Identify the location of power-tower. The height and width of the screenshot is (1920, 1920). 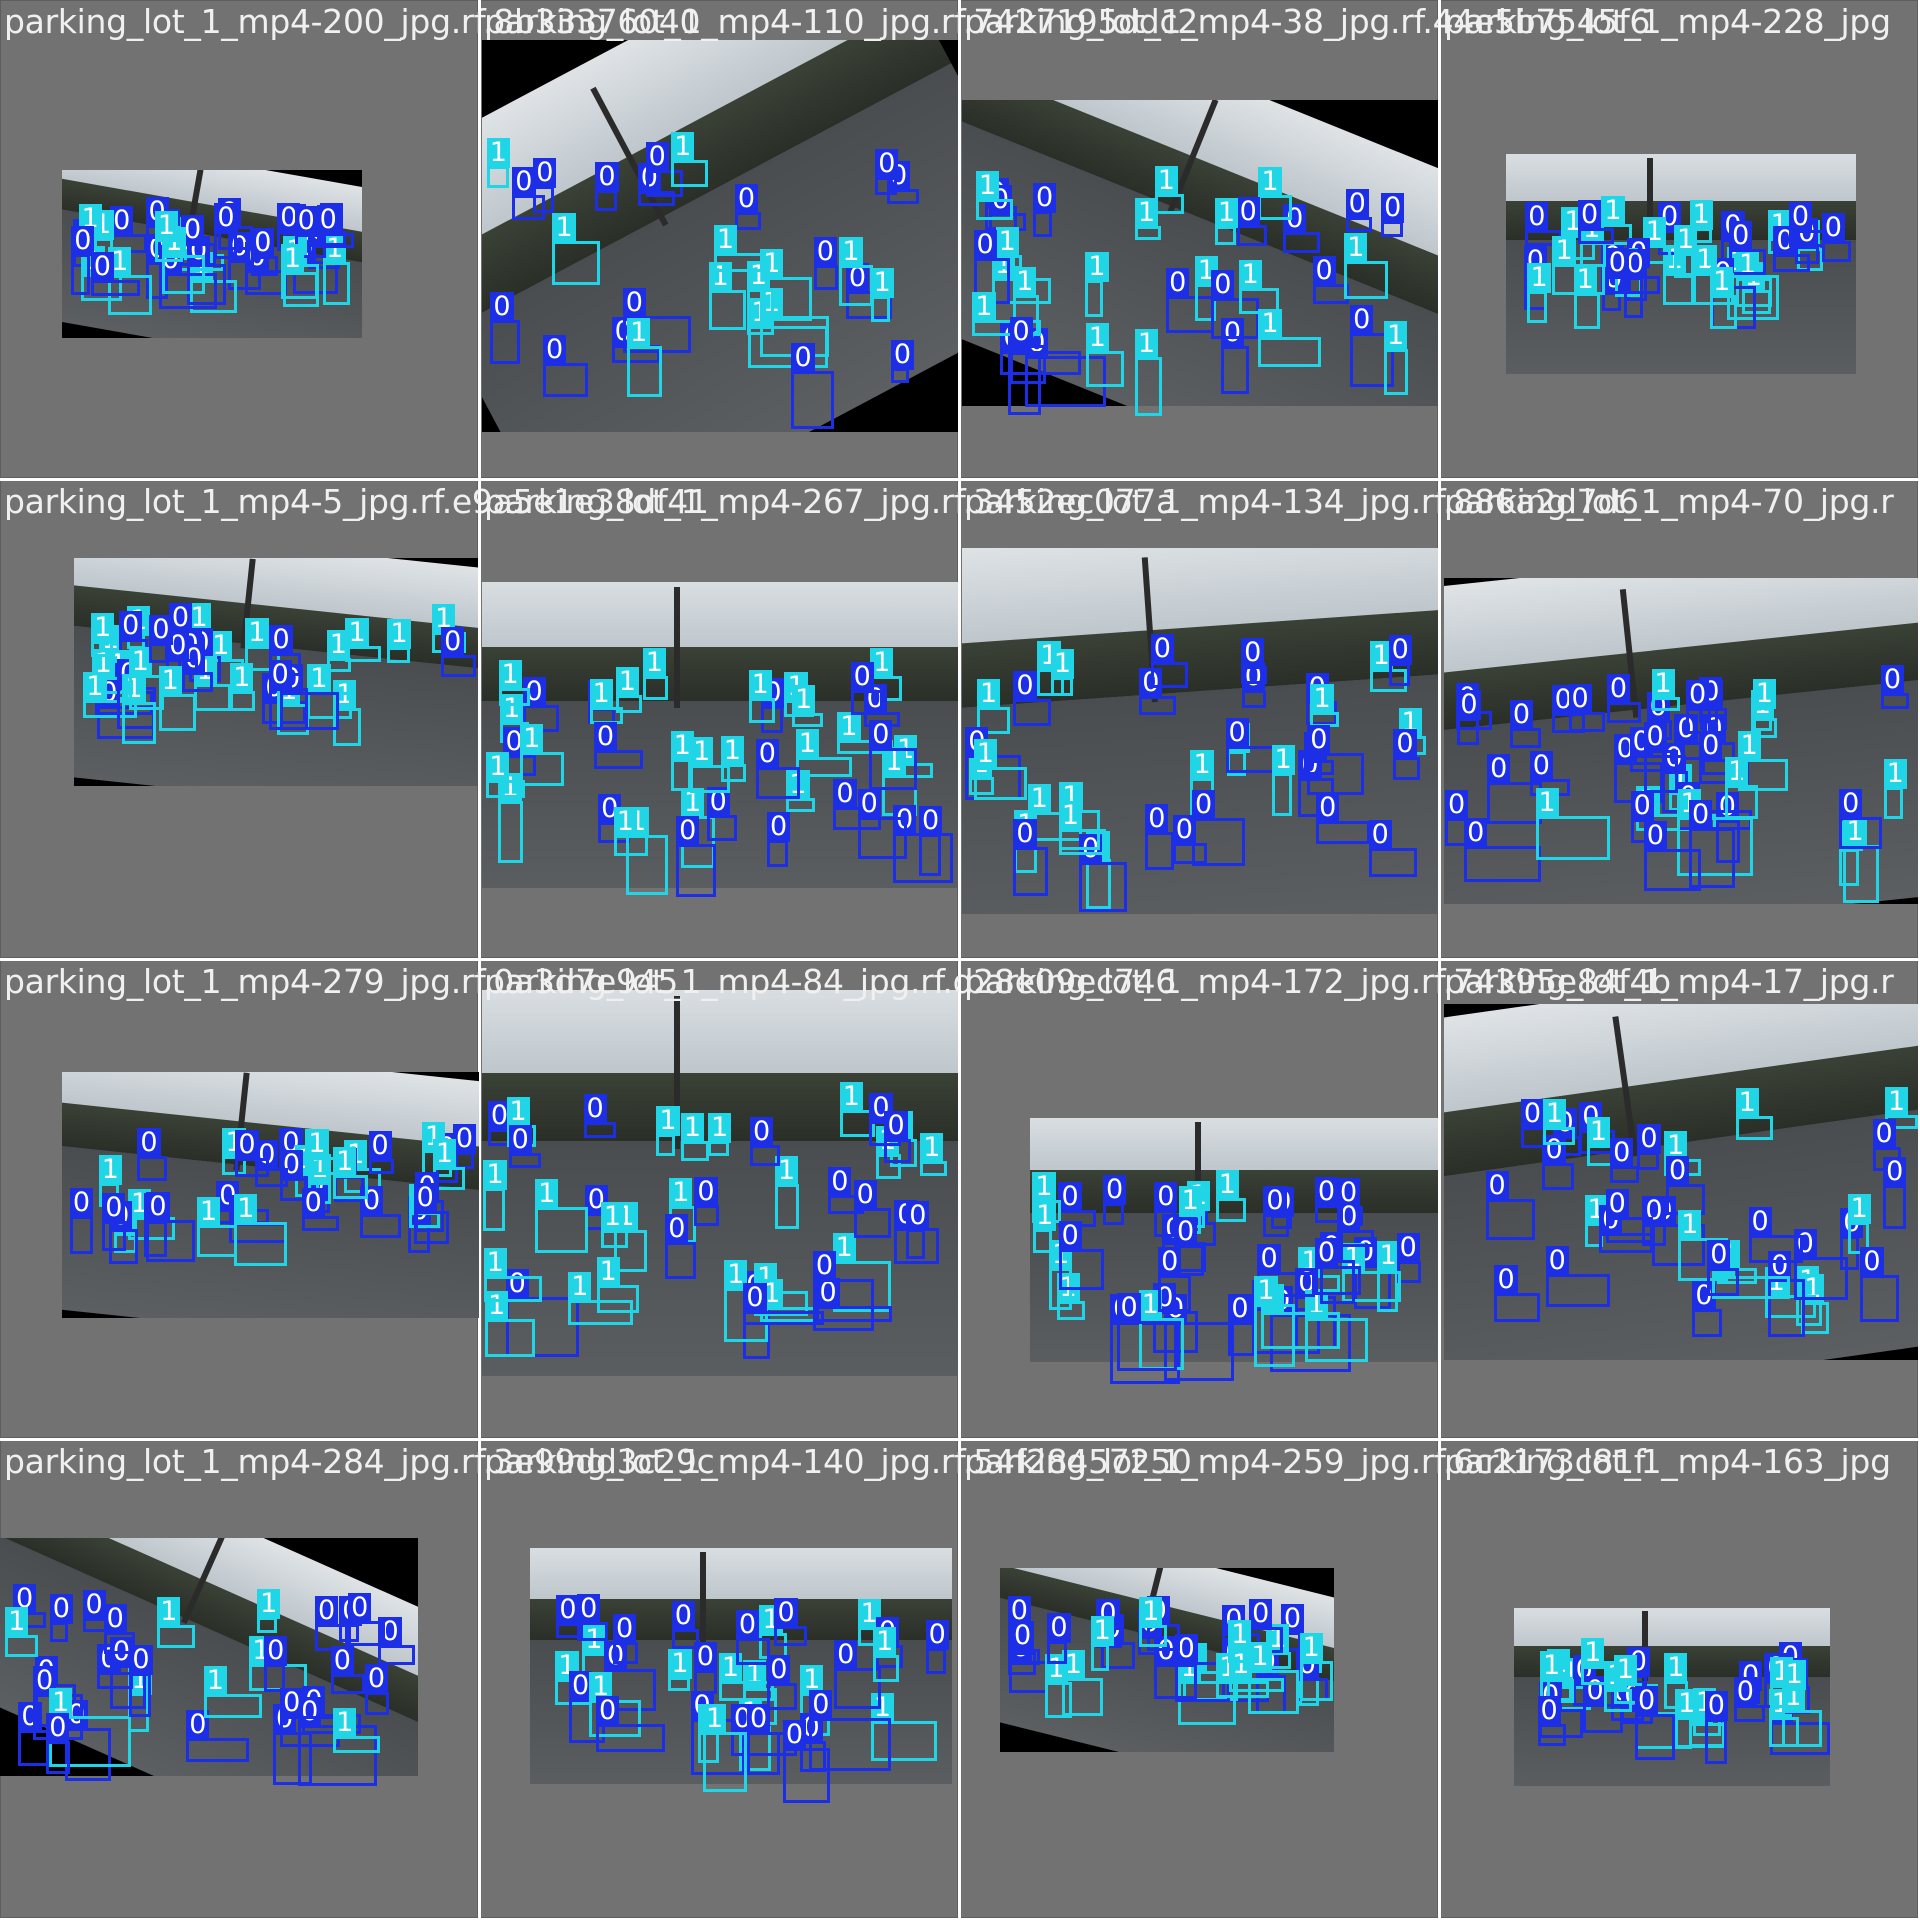
(1650, 201).